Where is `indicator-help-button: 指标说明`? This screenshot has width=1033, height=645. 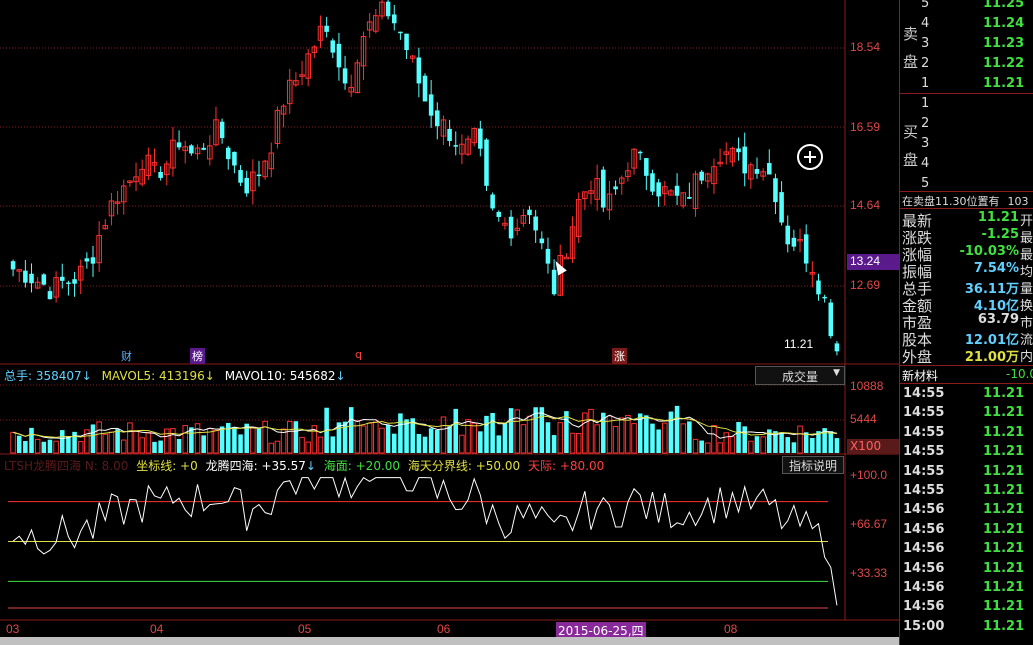
indicator-help-button: 指标说明 is located at coordinates (813, 465).